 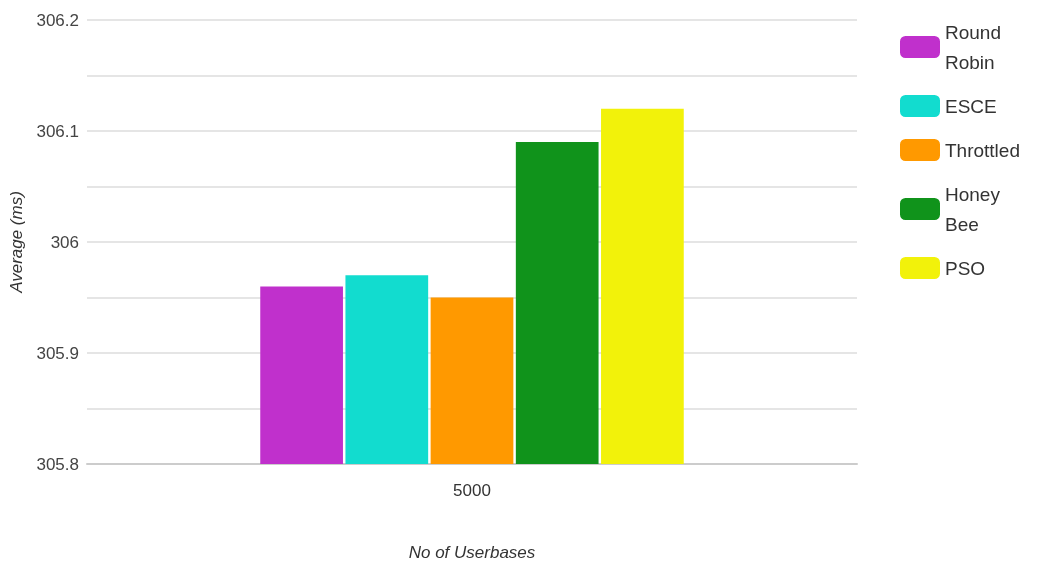 What do you see at coordinates (975, 209) in the screenshot?
I see `legend-label: Honey Bee` at bounding box center [975, 209].